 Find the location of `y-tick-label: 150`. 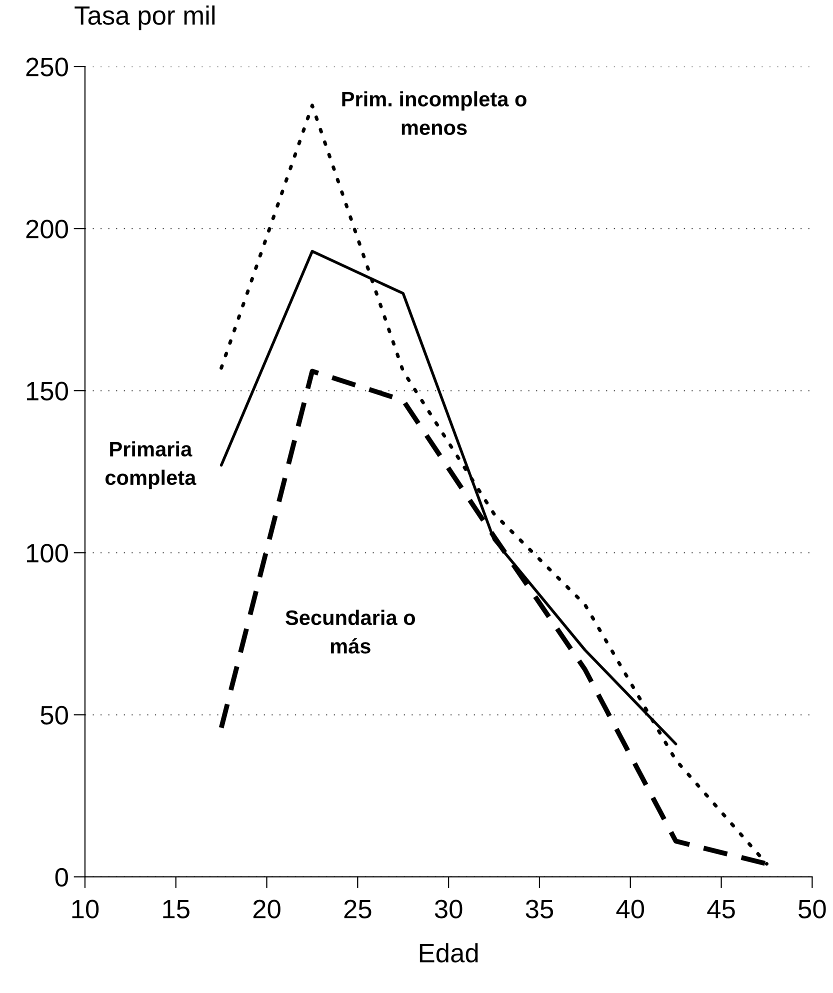

y-tick-label: 150 is located at coordinates (47, 391).